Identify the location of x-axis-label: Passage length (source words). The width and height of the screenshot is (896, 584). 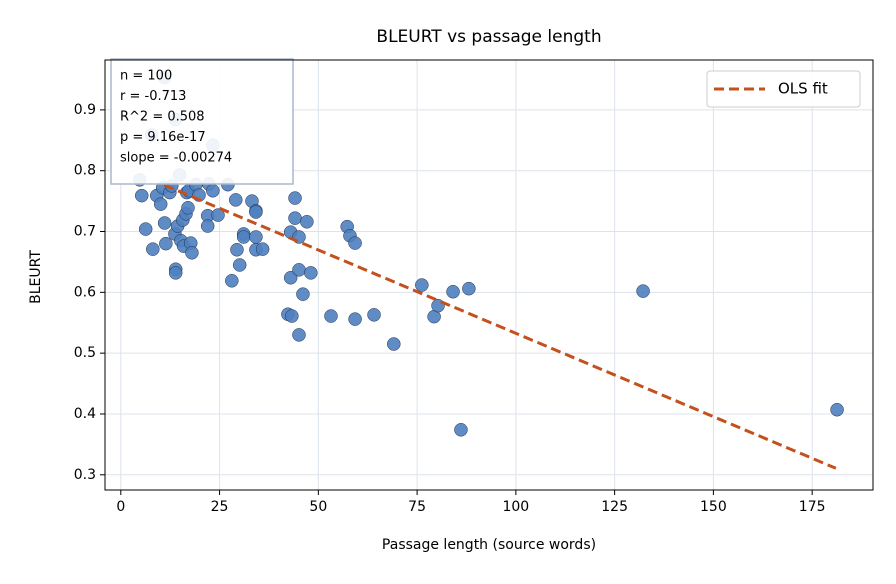
(489, 545).